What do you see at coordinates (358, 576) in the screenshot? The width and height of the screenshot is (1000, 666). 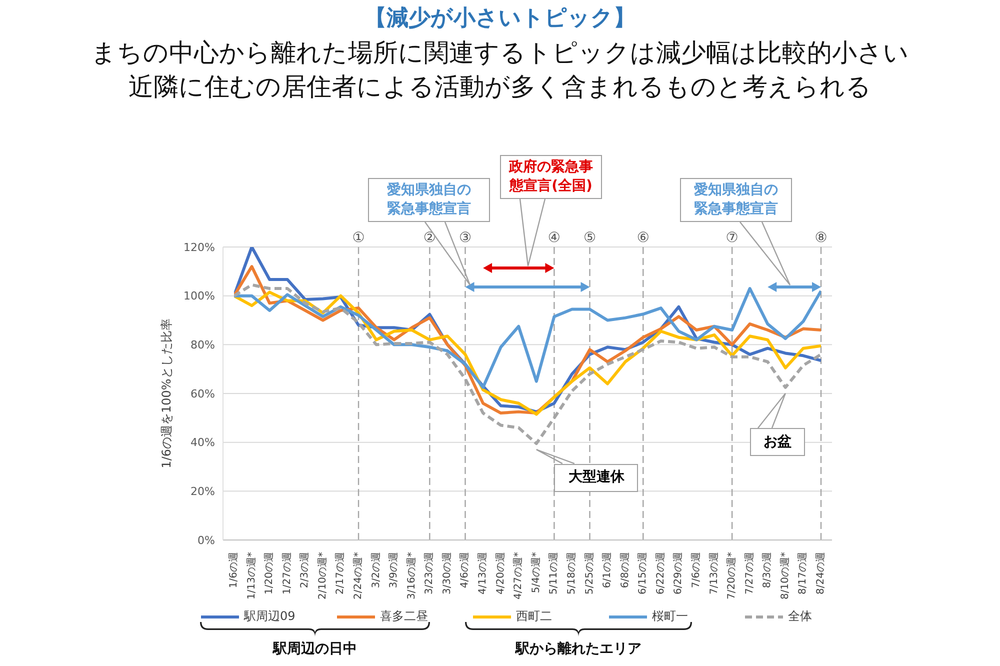 I see `x-tick-label: 2/24の週*` at bounding box center [358, 576].